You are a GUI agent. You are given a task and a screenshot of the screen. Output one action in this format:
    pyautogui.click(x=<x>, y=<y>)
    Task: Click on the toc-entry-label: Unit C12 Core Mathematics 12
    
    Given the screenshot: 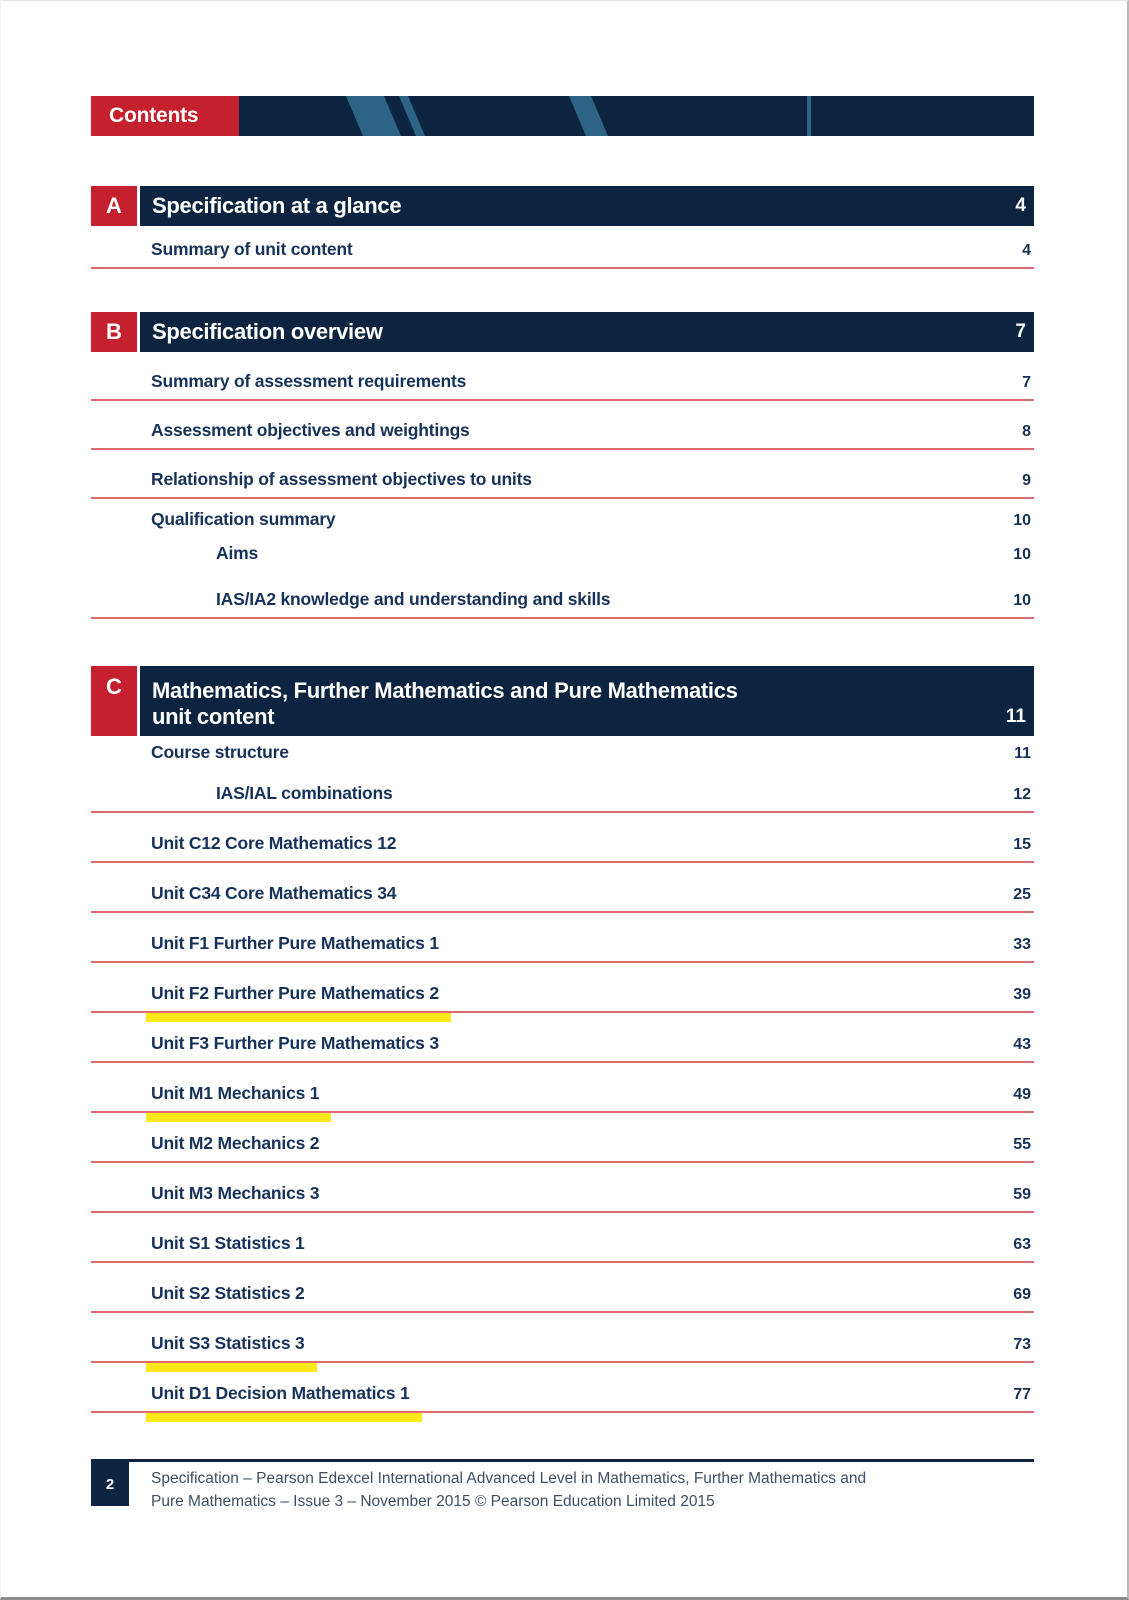 What is the action you would take?
    pyautogui.click(x=274, y=843)
    